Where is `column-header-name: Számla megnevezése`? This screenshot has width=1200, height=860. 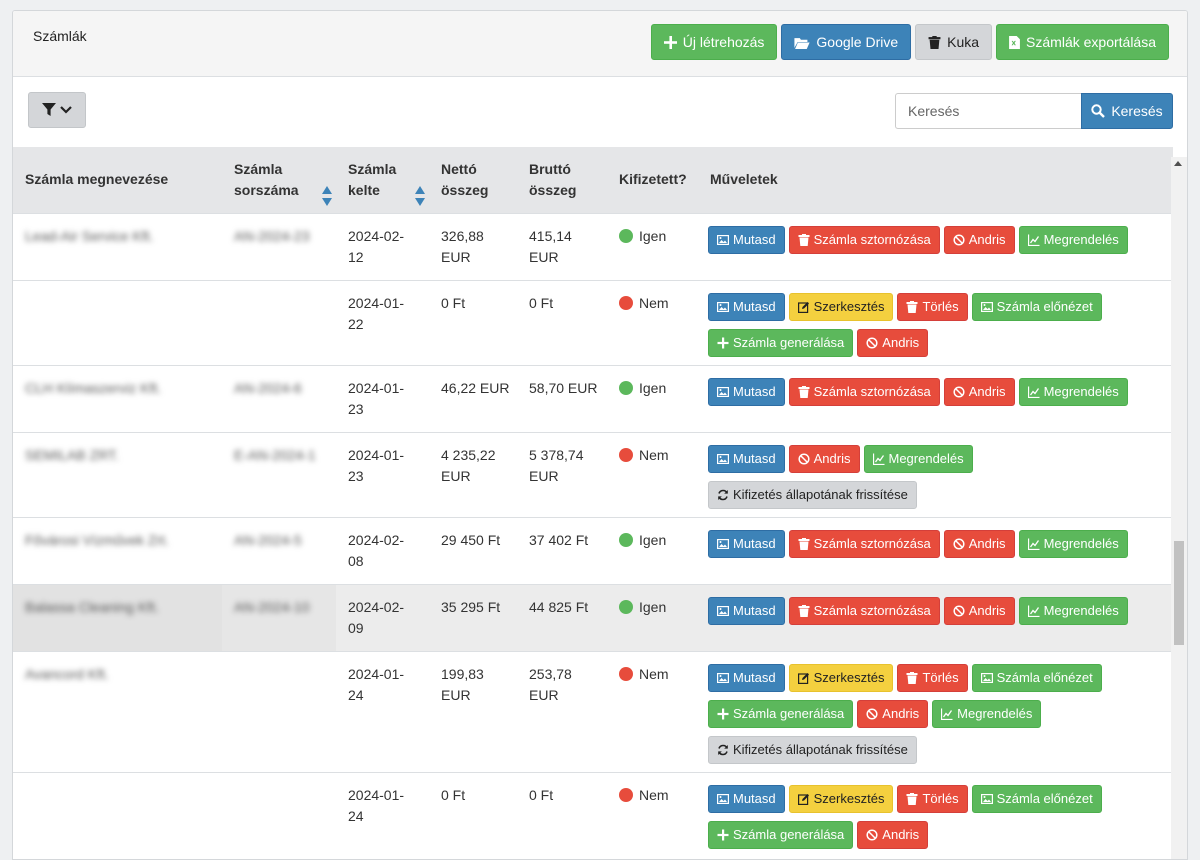
column-header-name: Számla megnevezése is located at coordinates (97, 179).